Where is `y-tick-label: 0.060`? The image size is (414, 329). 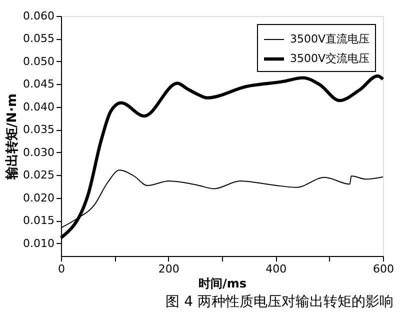 y-tick-label: 0.060 is located at coordinates (38, 16).